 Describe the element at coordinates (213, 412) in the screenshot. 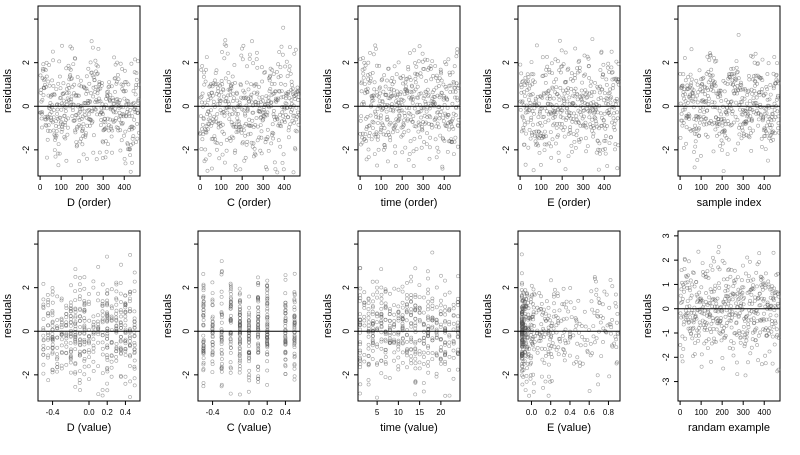

I see `x-tick-label: -0.4` at that location.